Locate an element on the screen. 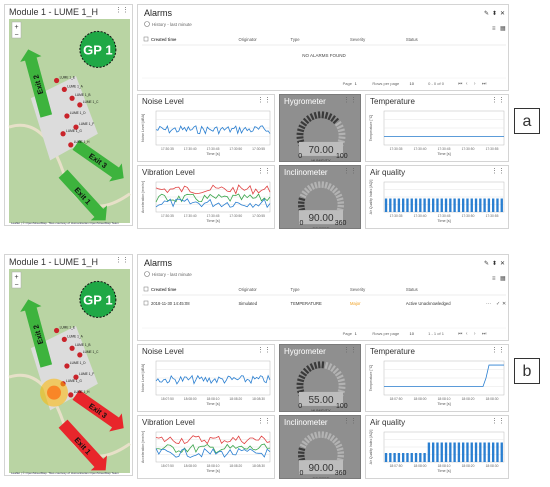  marker-label: LUME 1_C is located at coordinates (91, 102).